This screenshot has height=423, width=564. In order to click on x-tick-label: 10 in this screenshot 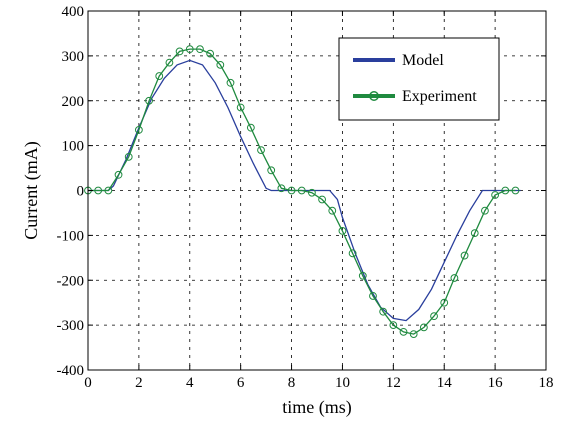, I will do `click(342, 383)`.